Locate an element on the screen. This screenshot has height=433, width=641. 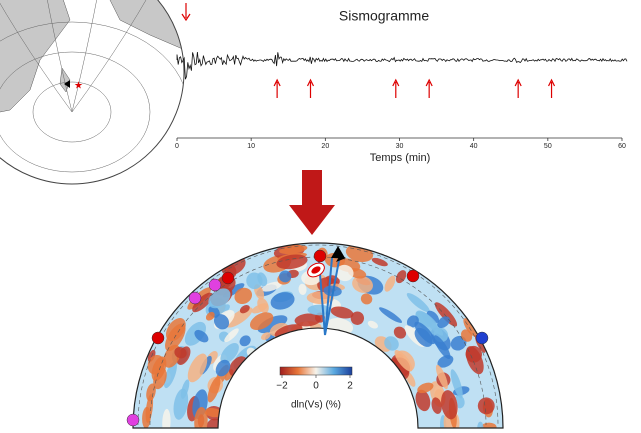
x-tick-label: 20 is located at coordinates (325, 146).